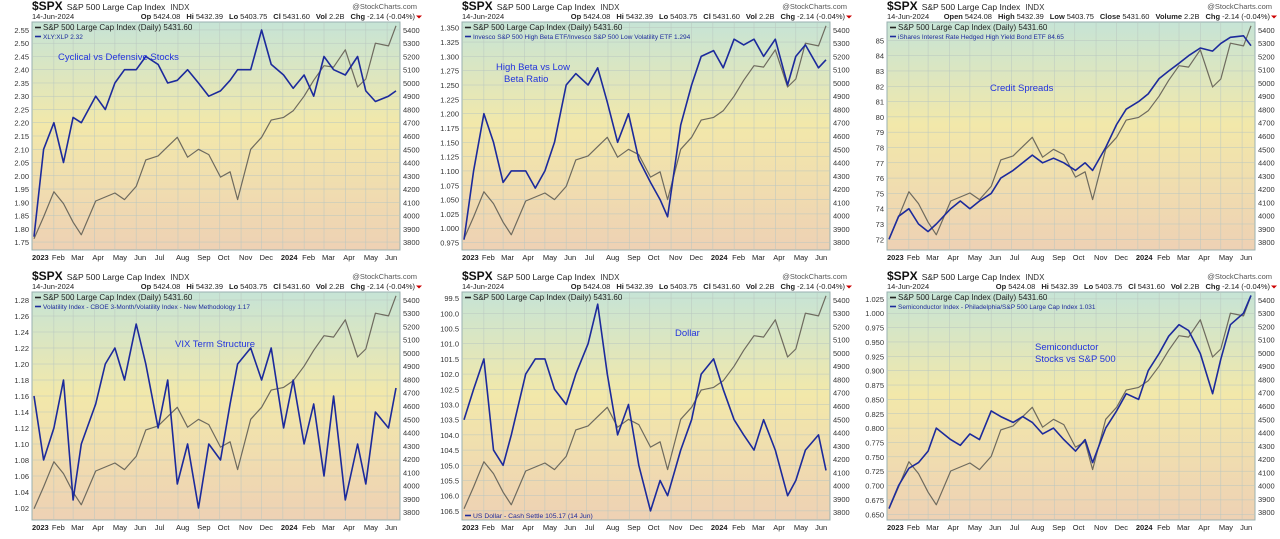 This screenshot has height=539, width=1280. Describe the element at coordinates (21, 30) in the screenshot. I see `y-left-tick-label: 2.55` at that location.